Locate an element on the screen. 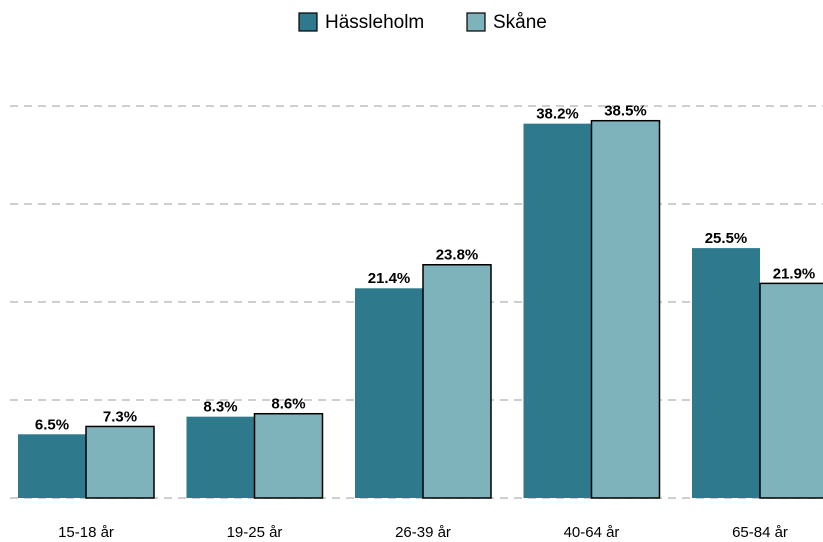 The height and width of the screenshot is (542, 823). legend-label: Skåne is located at coordinates (520, 22).